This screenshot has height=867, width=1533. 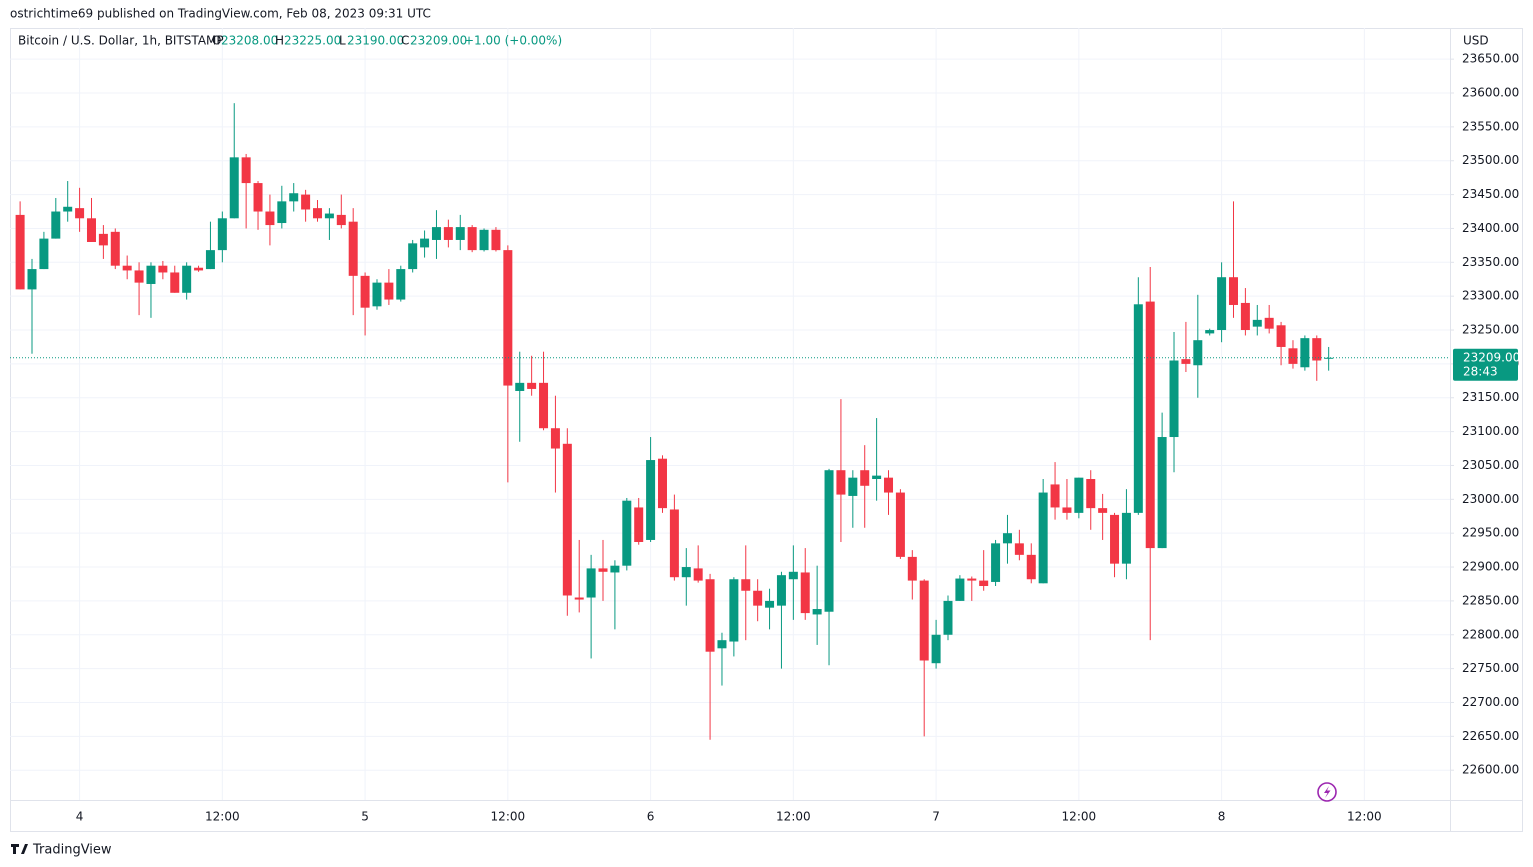 I want to click on y-tick-label: 23250.00, so click(x=1490, y=330).